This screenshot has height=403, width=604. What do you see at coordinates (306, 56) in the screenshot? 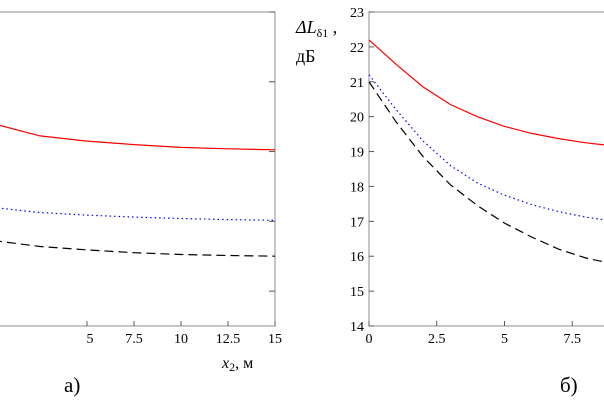
I see `panel-b-y-unit: дБ` at bounding box center [306, 56].